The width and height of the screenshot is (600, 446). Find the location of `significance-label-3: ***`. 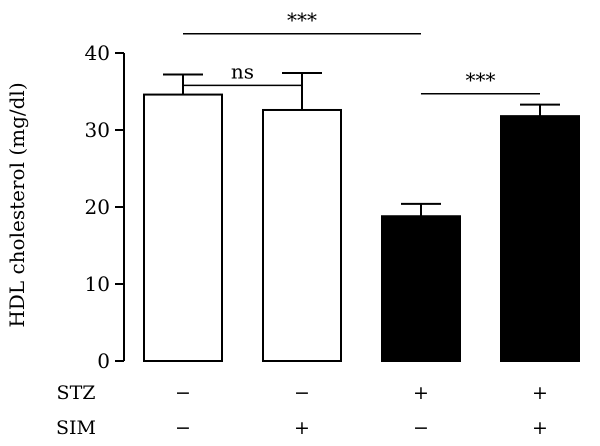

significance-label-3: *** is located at coordinates (481, 80).